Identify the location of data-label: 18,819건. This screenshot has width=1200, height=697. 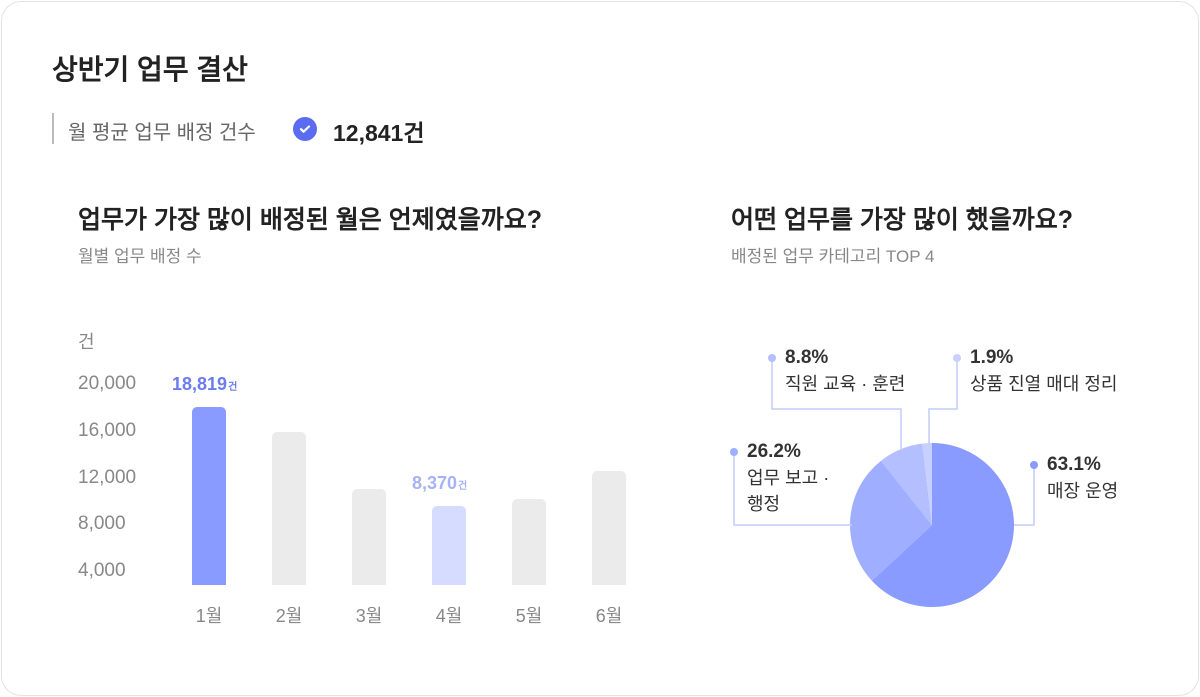
(205, 384).